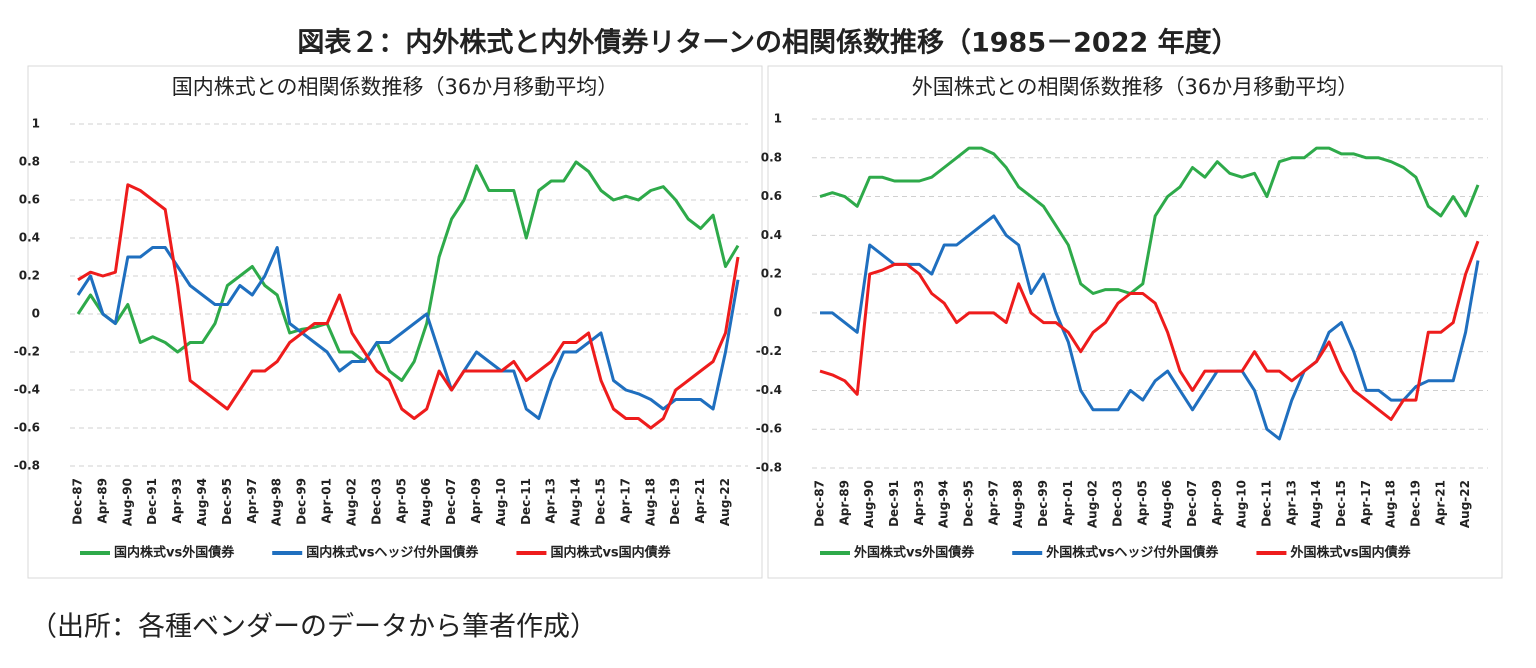  What do you see at coordinates (1135, 87) in the screenshot?
I see `chart-title: 外国株式との相関係数推移（36か月移動平均）` at bounding box center [1135, 87].